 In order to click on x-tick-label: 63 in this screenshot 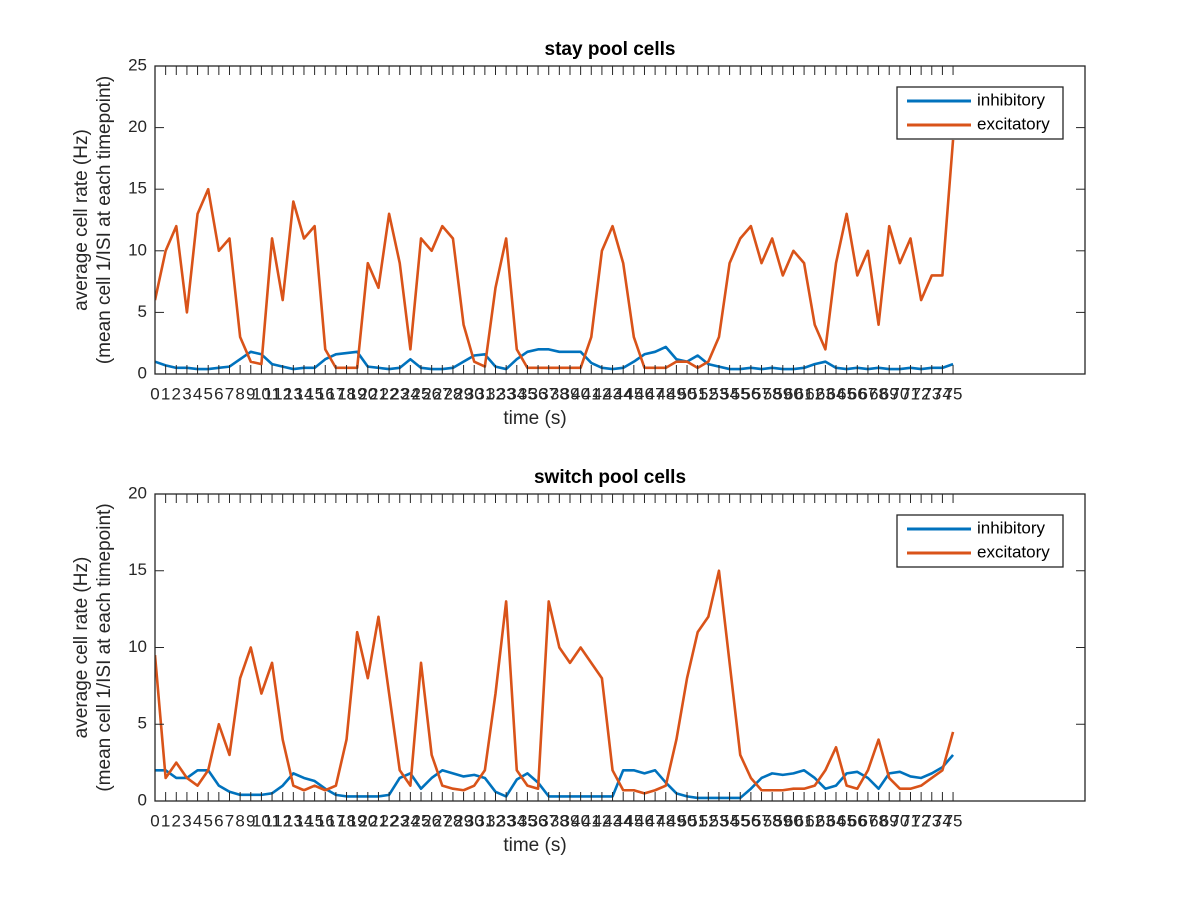, I will do `click(825, 393)`.